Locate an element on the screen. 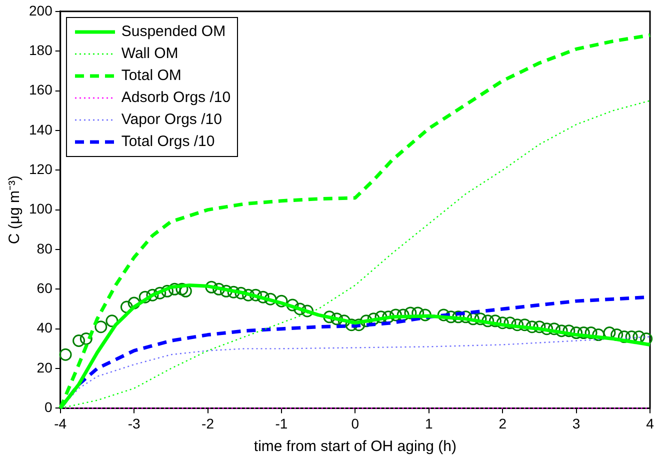  x-tick-label: -3 is located at coordinates (134, 423).